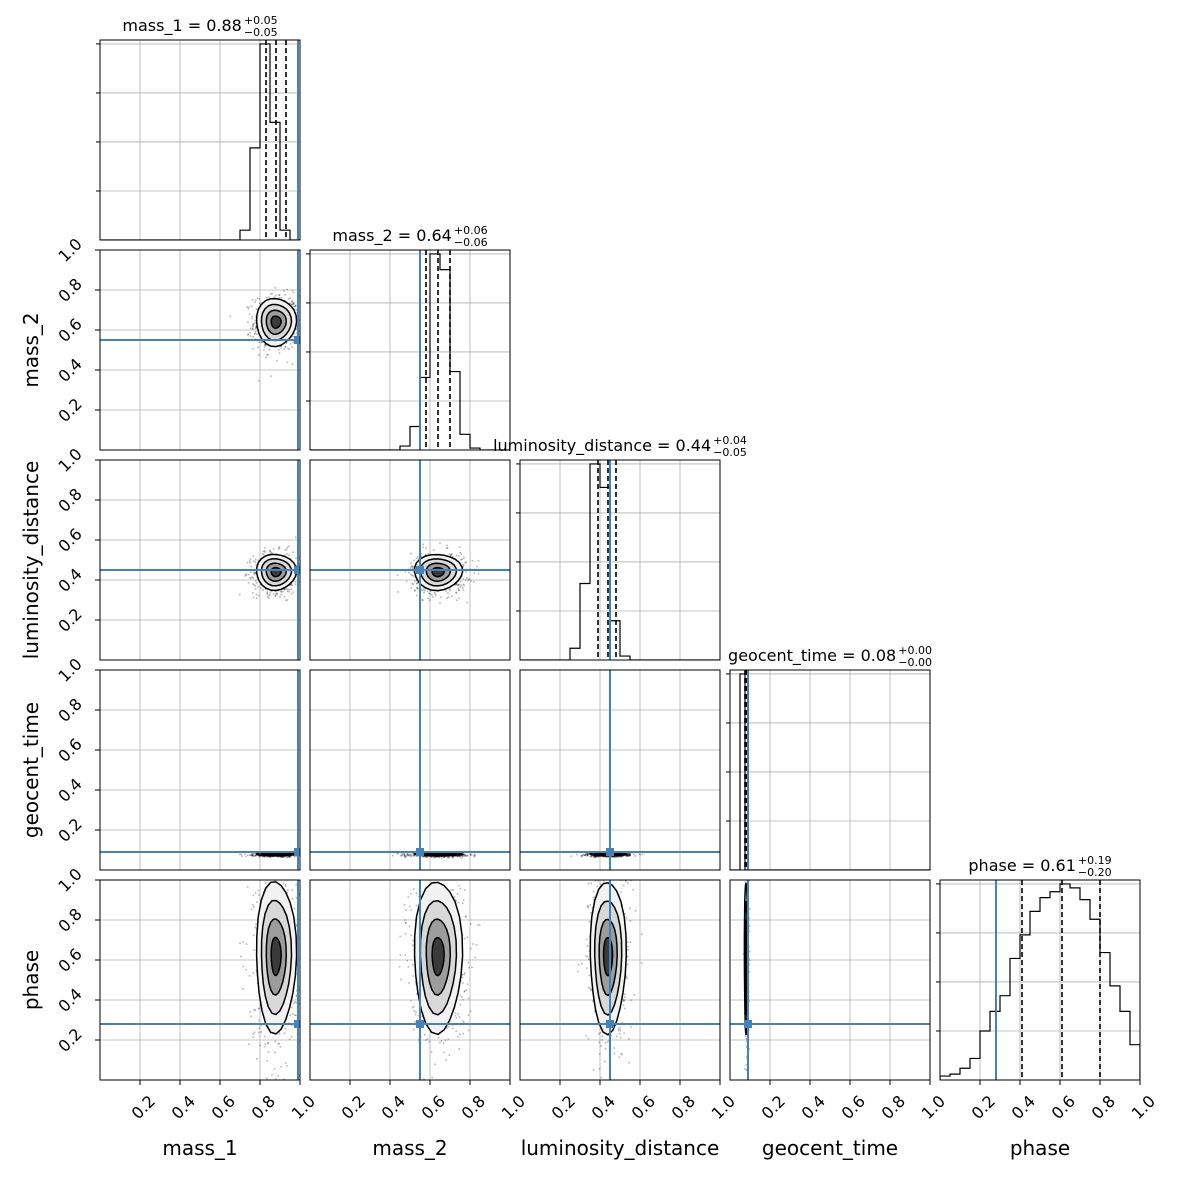 The height and width of the screenshot is (1180, 1180). Describe the element at coordinates (408, 350) in the screenshot. I see `panel-mass_2-hist` at that location.